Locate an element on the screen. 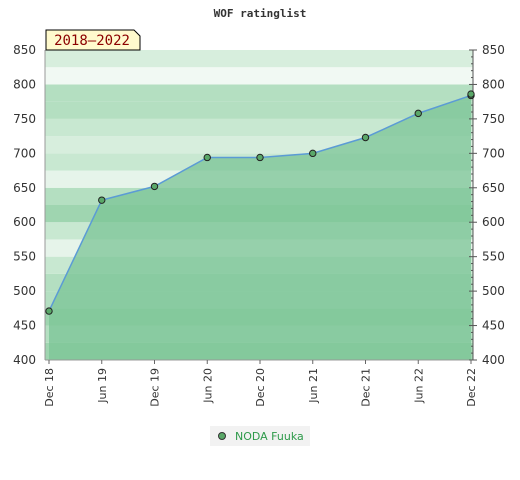  x-tick-label: Dec 20 is located at coordinates (260, 387).